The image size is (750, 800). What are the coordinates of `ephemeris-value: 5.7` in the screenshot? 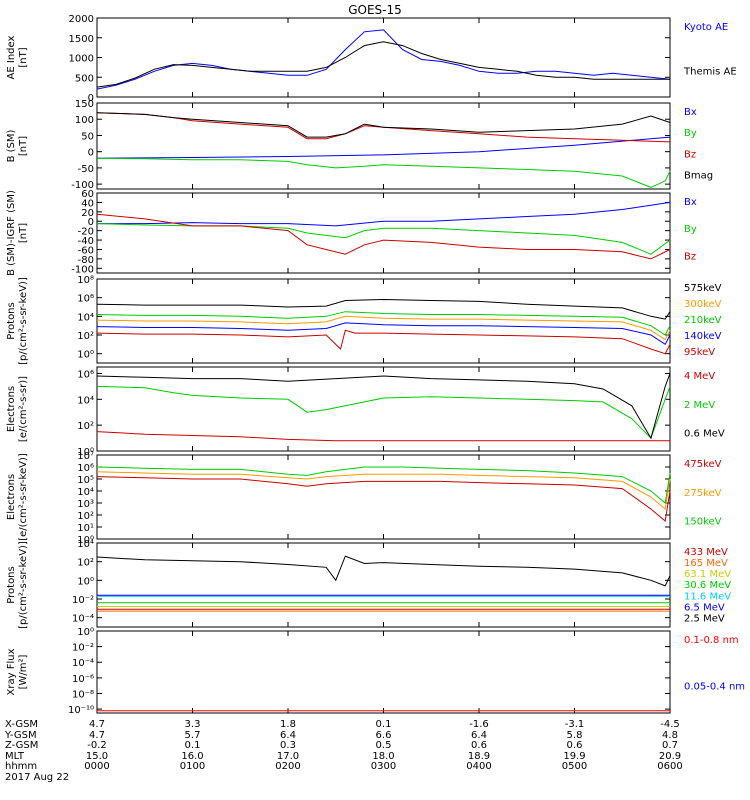 It's located at (193, 735).